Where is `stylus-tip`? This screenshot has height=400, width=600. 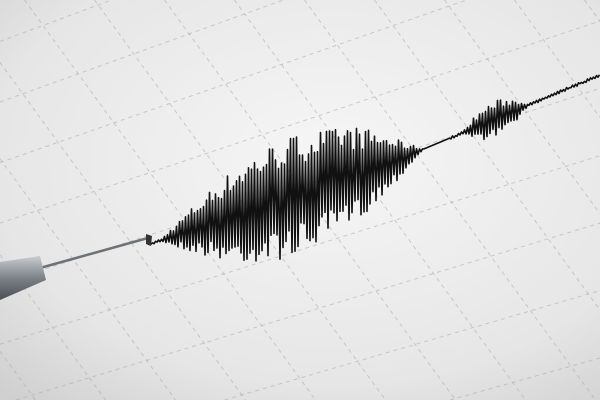 stylus-tip is located at coordinates (149, 240).